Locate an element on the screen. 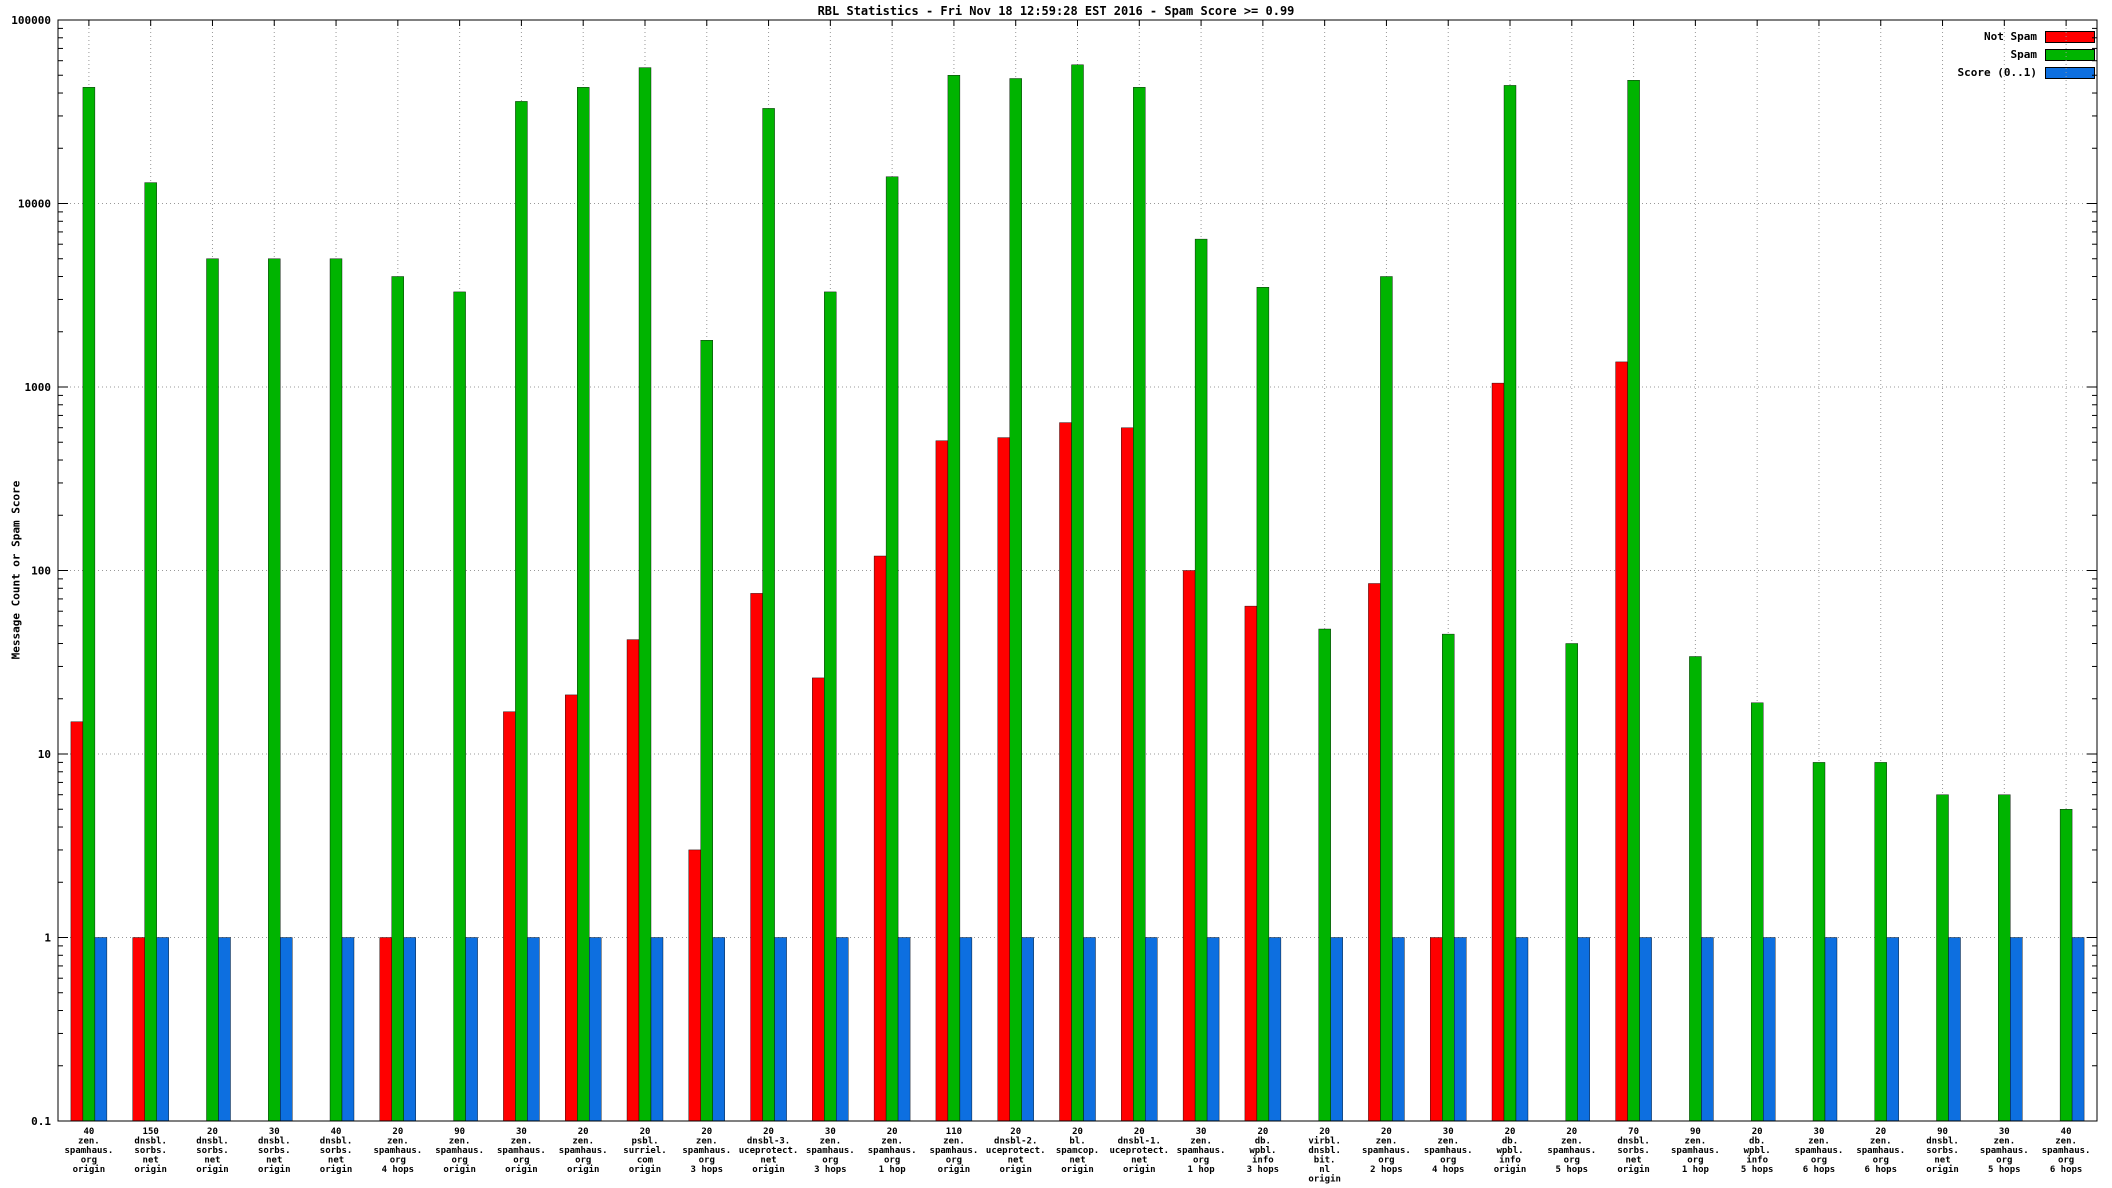  x-tick-label: 30 dnsbl. sorbs. net origin is located at coordinates (274, 1151).